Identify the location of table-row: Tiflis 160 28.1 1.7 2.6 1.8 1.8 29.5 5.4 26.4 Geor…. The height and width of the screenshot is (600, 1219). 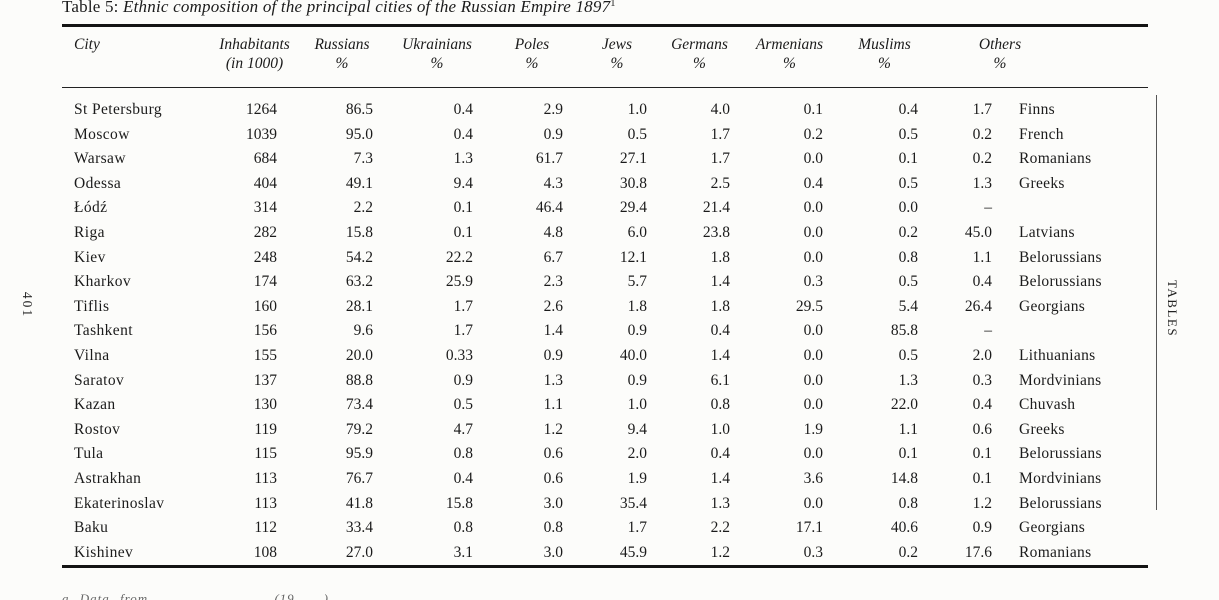
(605, 307).